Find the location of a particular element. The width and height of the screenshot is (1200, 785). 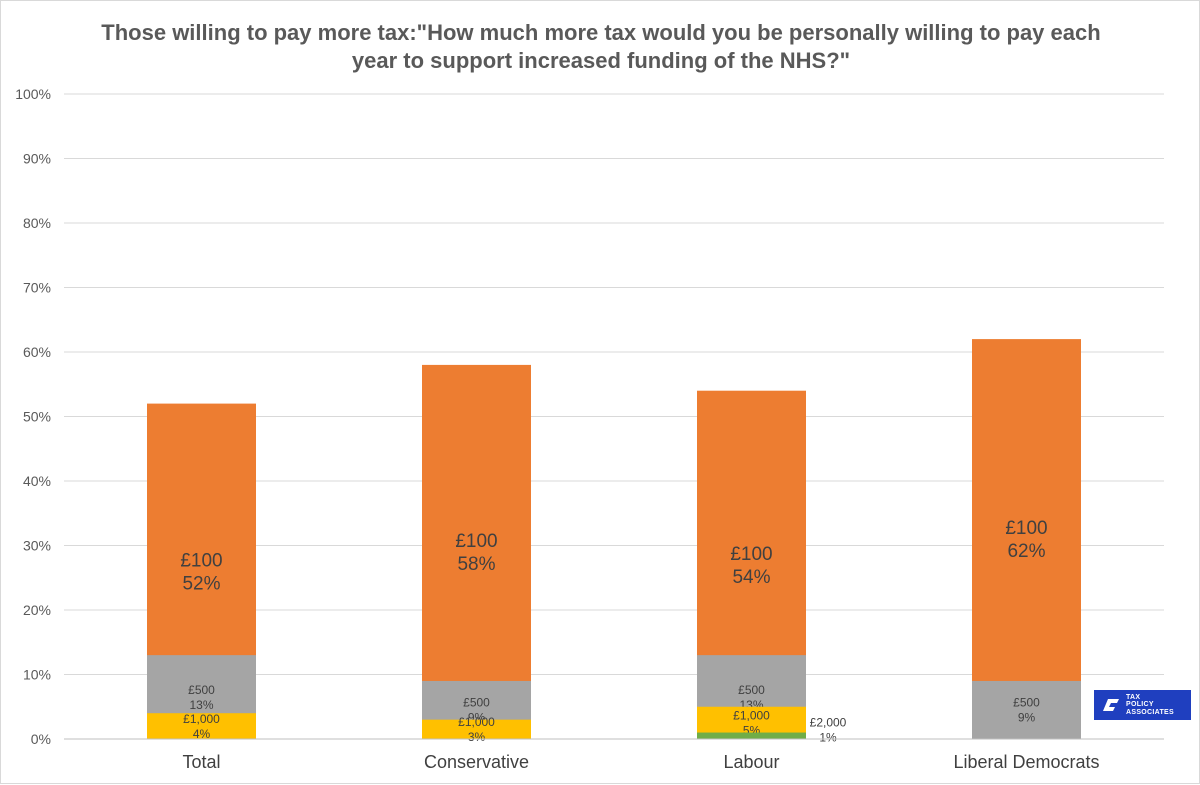

y-tick-label: 30% is located at coordinates (37, 546).